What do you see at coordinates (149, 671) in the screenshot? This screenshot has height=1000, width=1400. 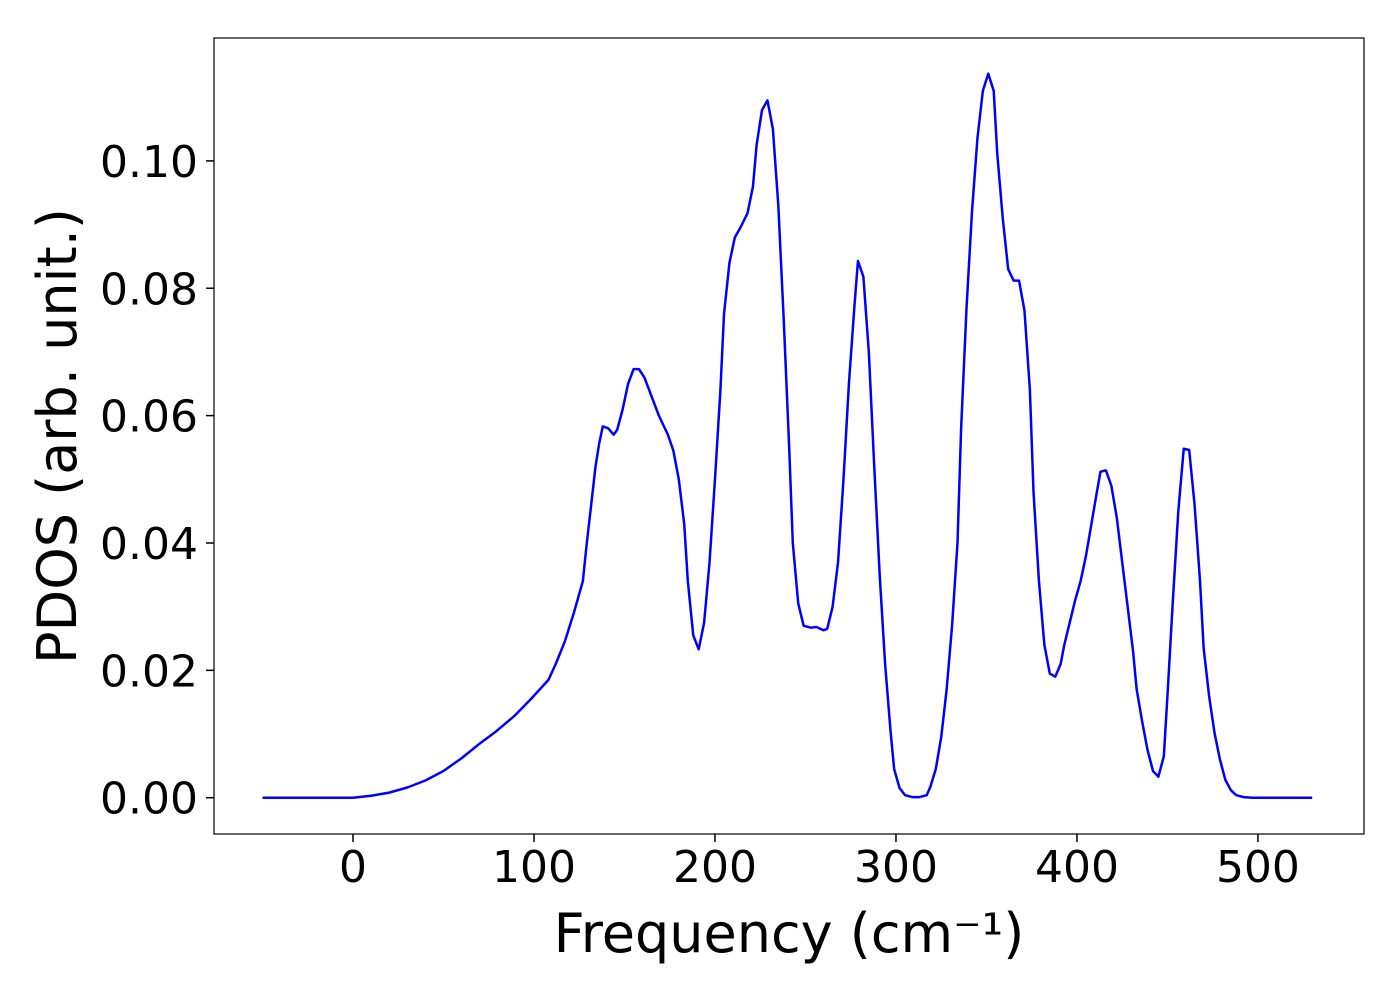 I see `y-tick-label: 0.02` at bounding box center [149, 671].